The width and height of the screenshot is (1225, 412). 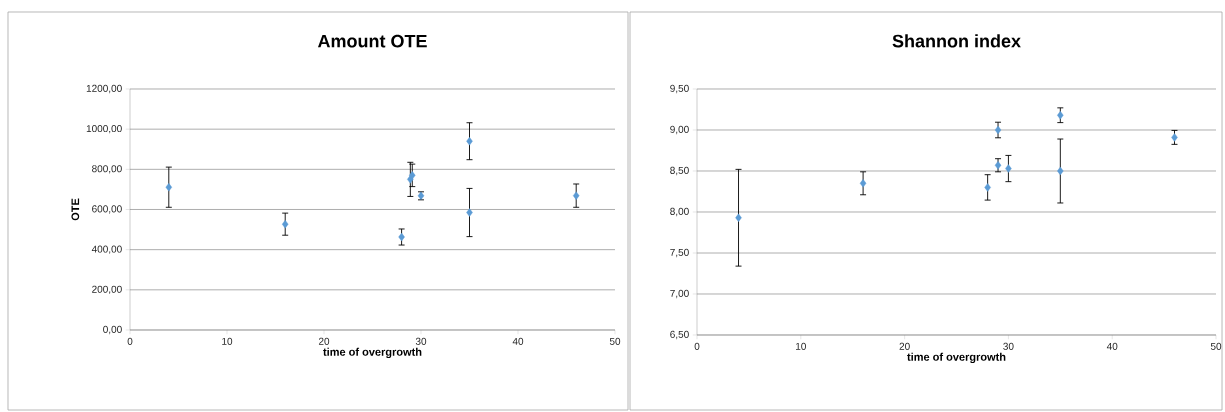 What do you see at coordinates (679, 89) in the screenshot?
I see `y-tick-label: 9,50` at bounding box center [679, 89].